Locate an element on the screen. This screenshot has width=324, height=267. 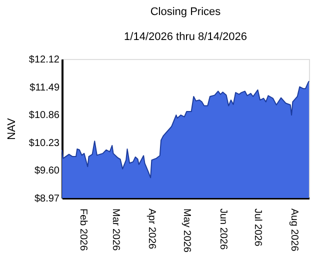
y-tick-label: $11.49 is located at coordinates (45, 88).